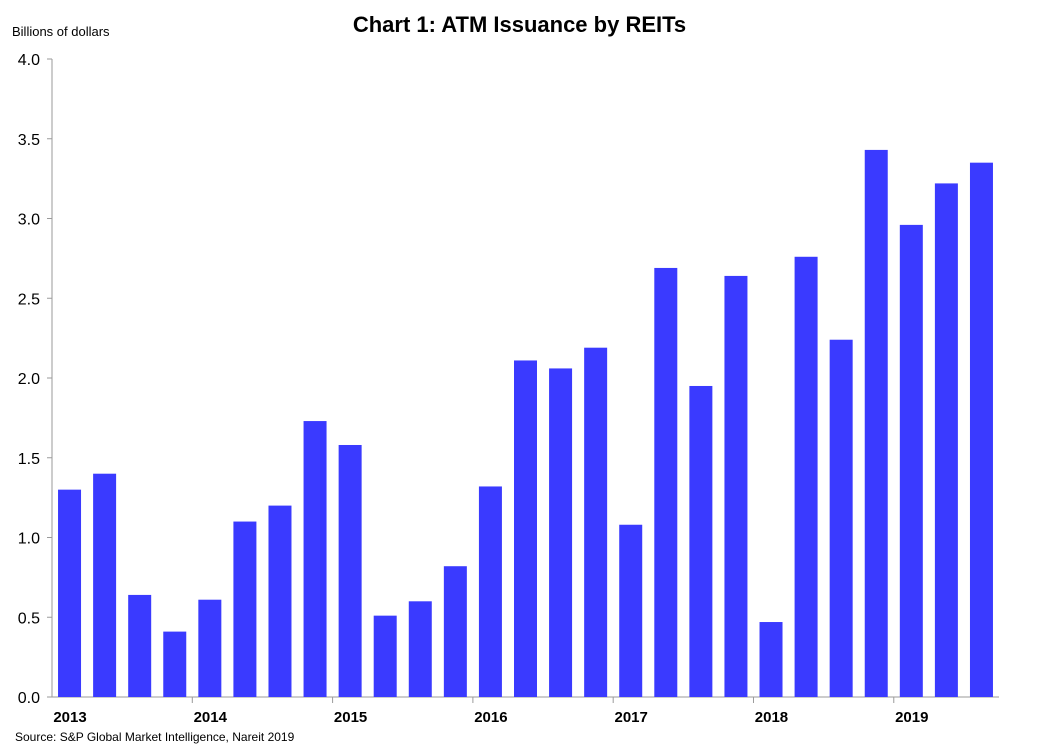 The height and width of the screenshot is (755, 1039). What do you see at coordinates (29, 140) in the screenshot?
I see `y-tick-label: 3.5` at bounding box center [29, 140].